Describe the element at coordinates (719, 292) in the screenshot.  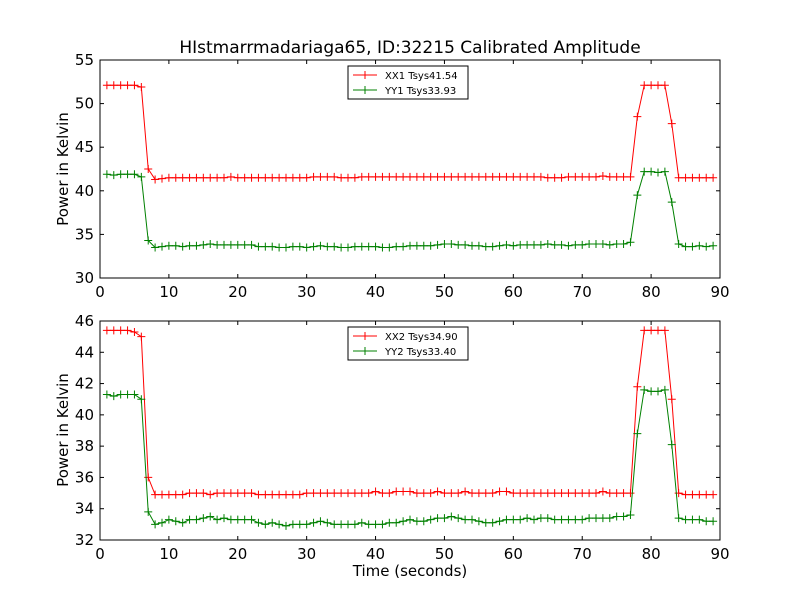
I see `top-xtick-label: 90` at that location.